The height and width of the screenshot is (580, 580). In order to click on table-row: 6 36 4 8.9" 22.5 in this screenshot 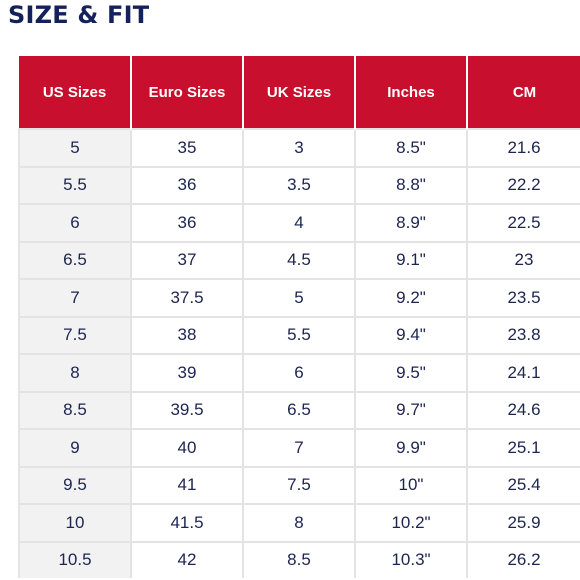, I will do `click(299, 222)`.